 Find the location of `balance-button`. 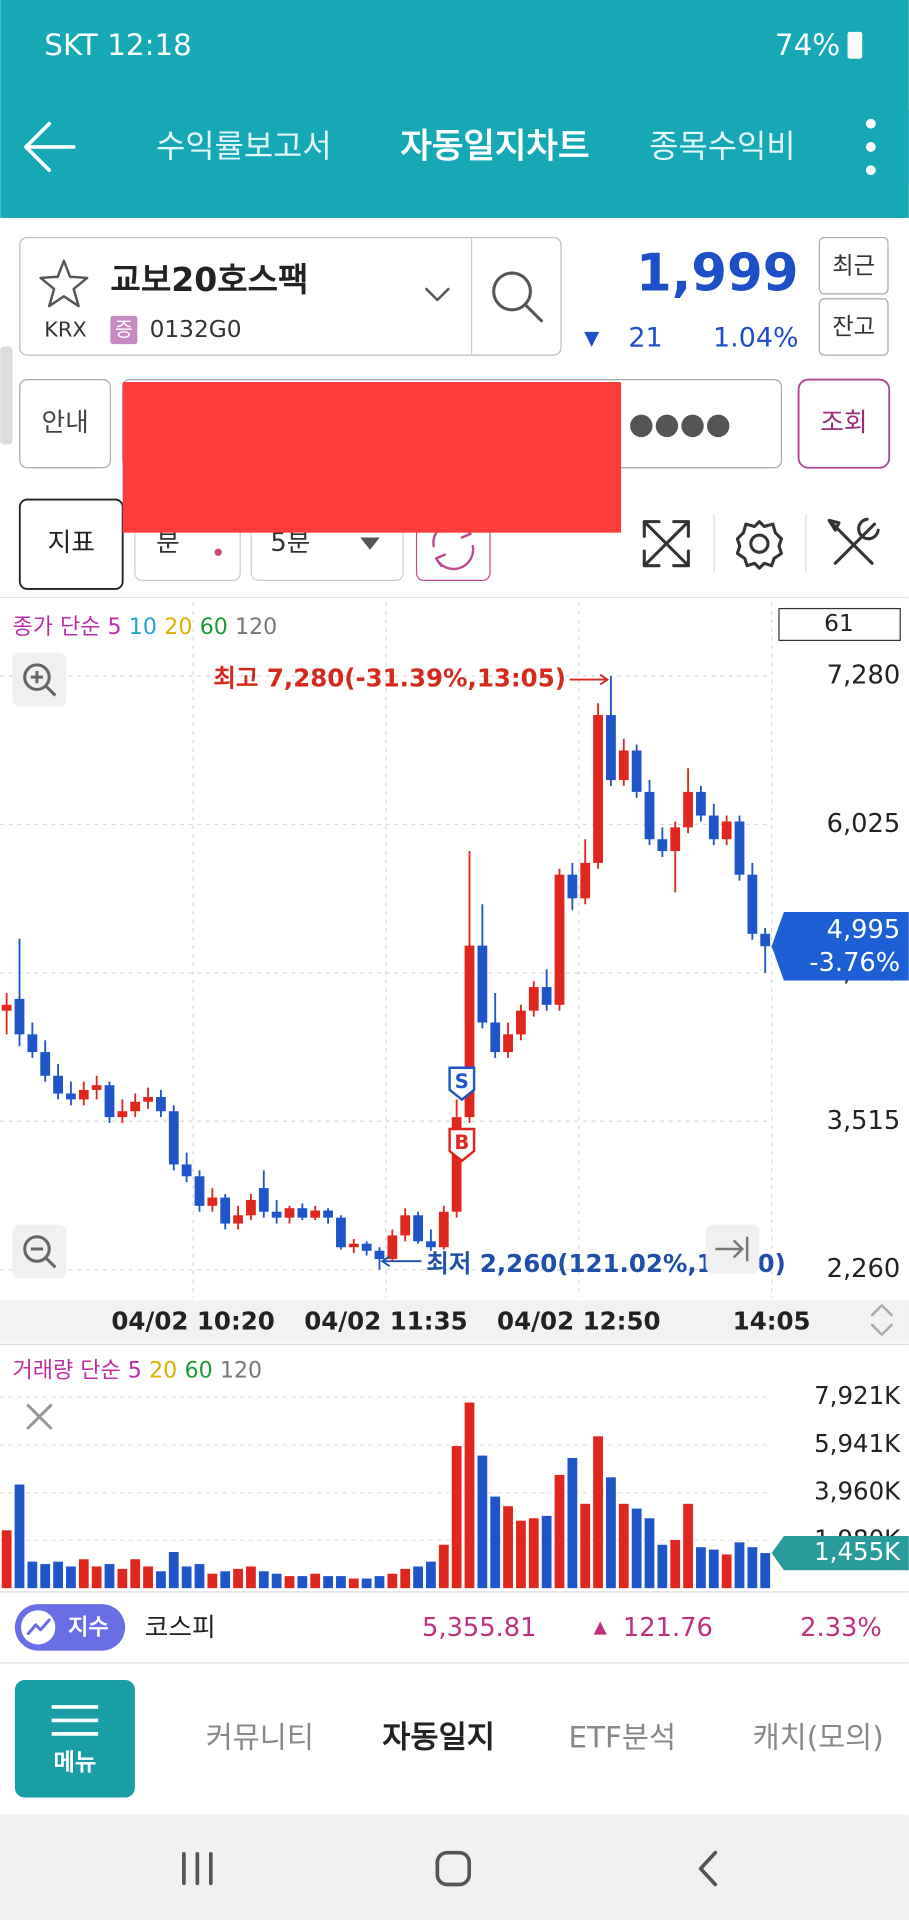

balance-button is located at coordinates (853, 327).